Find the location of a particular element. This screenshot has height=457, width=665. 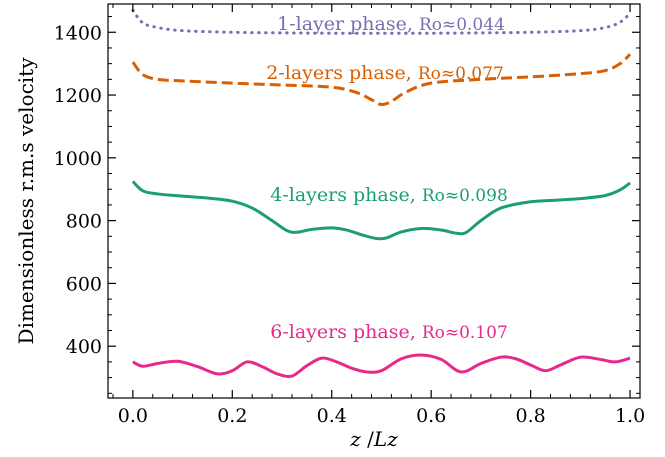

series-label-2: 2-layers phase, Ro≈0.077 is located at coordinates (385, 73).